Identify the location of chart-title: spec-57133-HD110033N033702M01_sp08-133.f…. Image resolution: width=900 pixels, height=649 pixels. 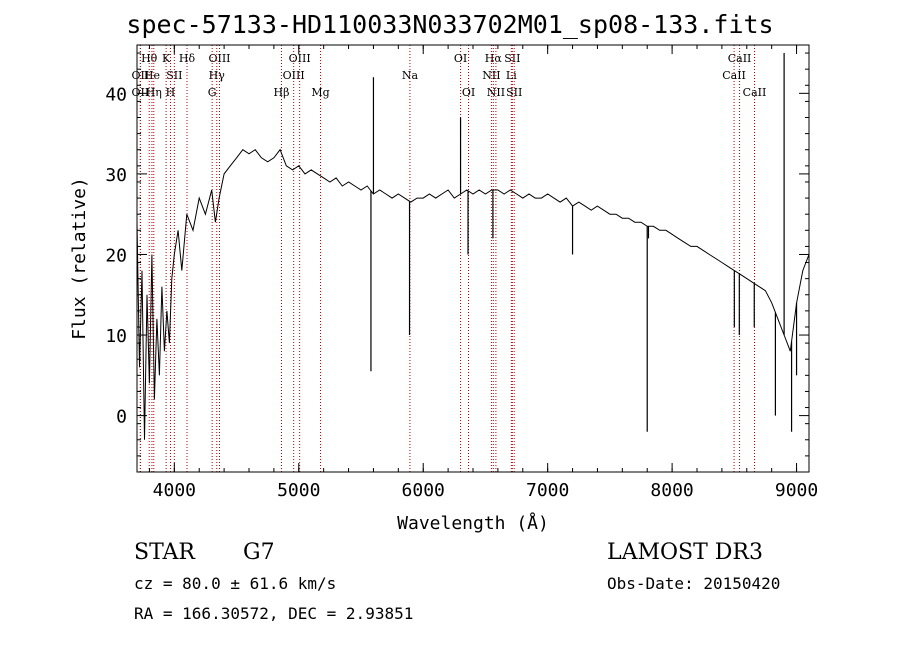
(450, 24).